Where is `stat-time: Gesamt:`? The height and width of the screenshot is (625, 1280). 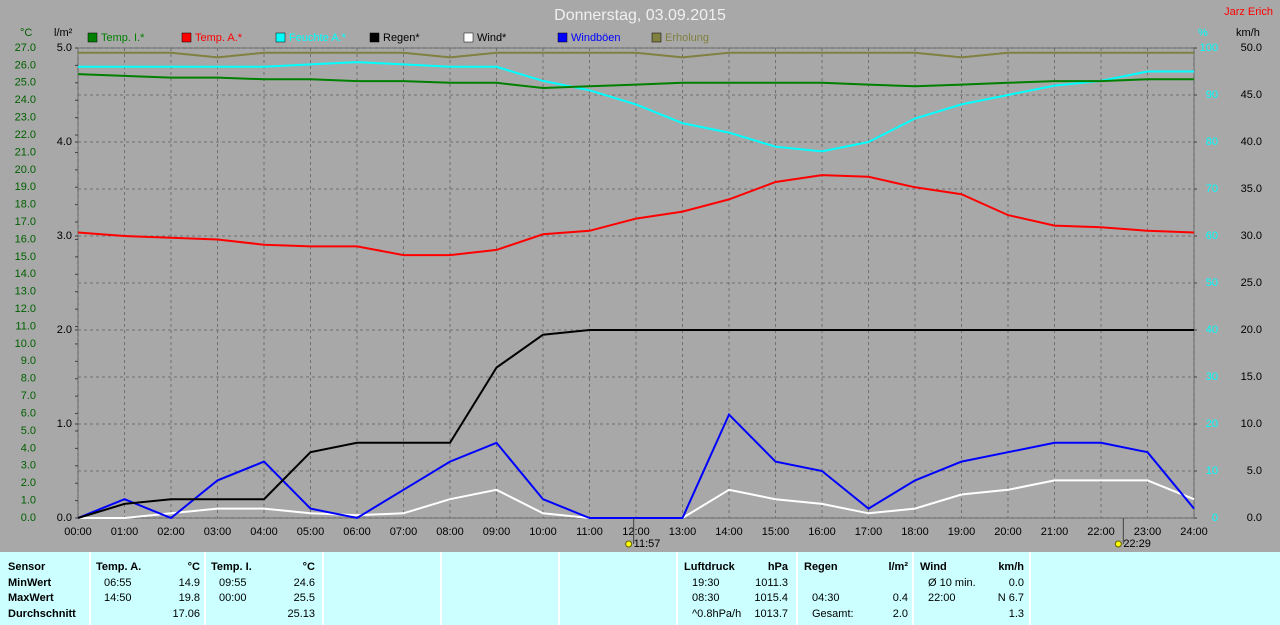
stat-time: Gesamt: is located at coordinates (833, 614).